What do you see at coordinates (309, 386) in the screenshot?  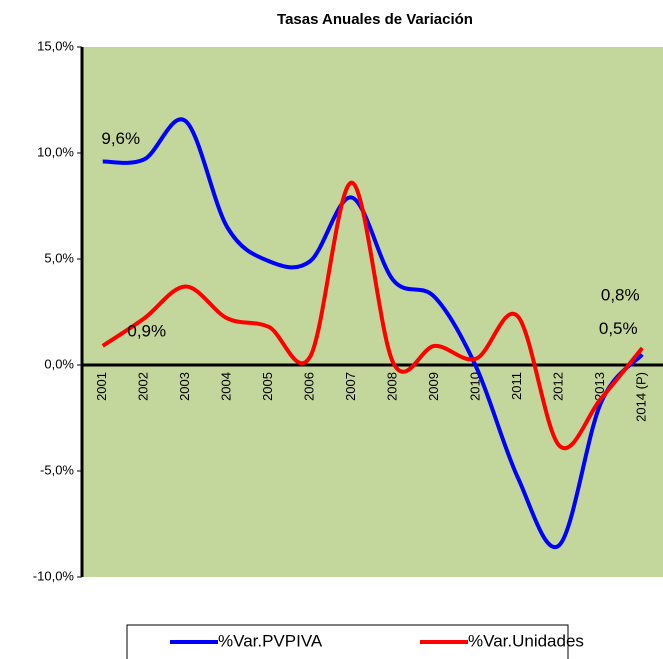 I see `x-tick-label: 2006` at bounding box center [309, 386].